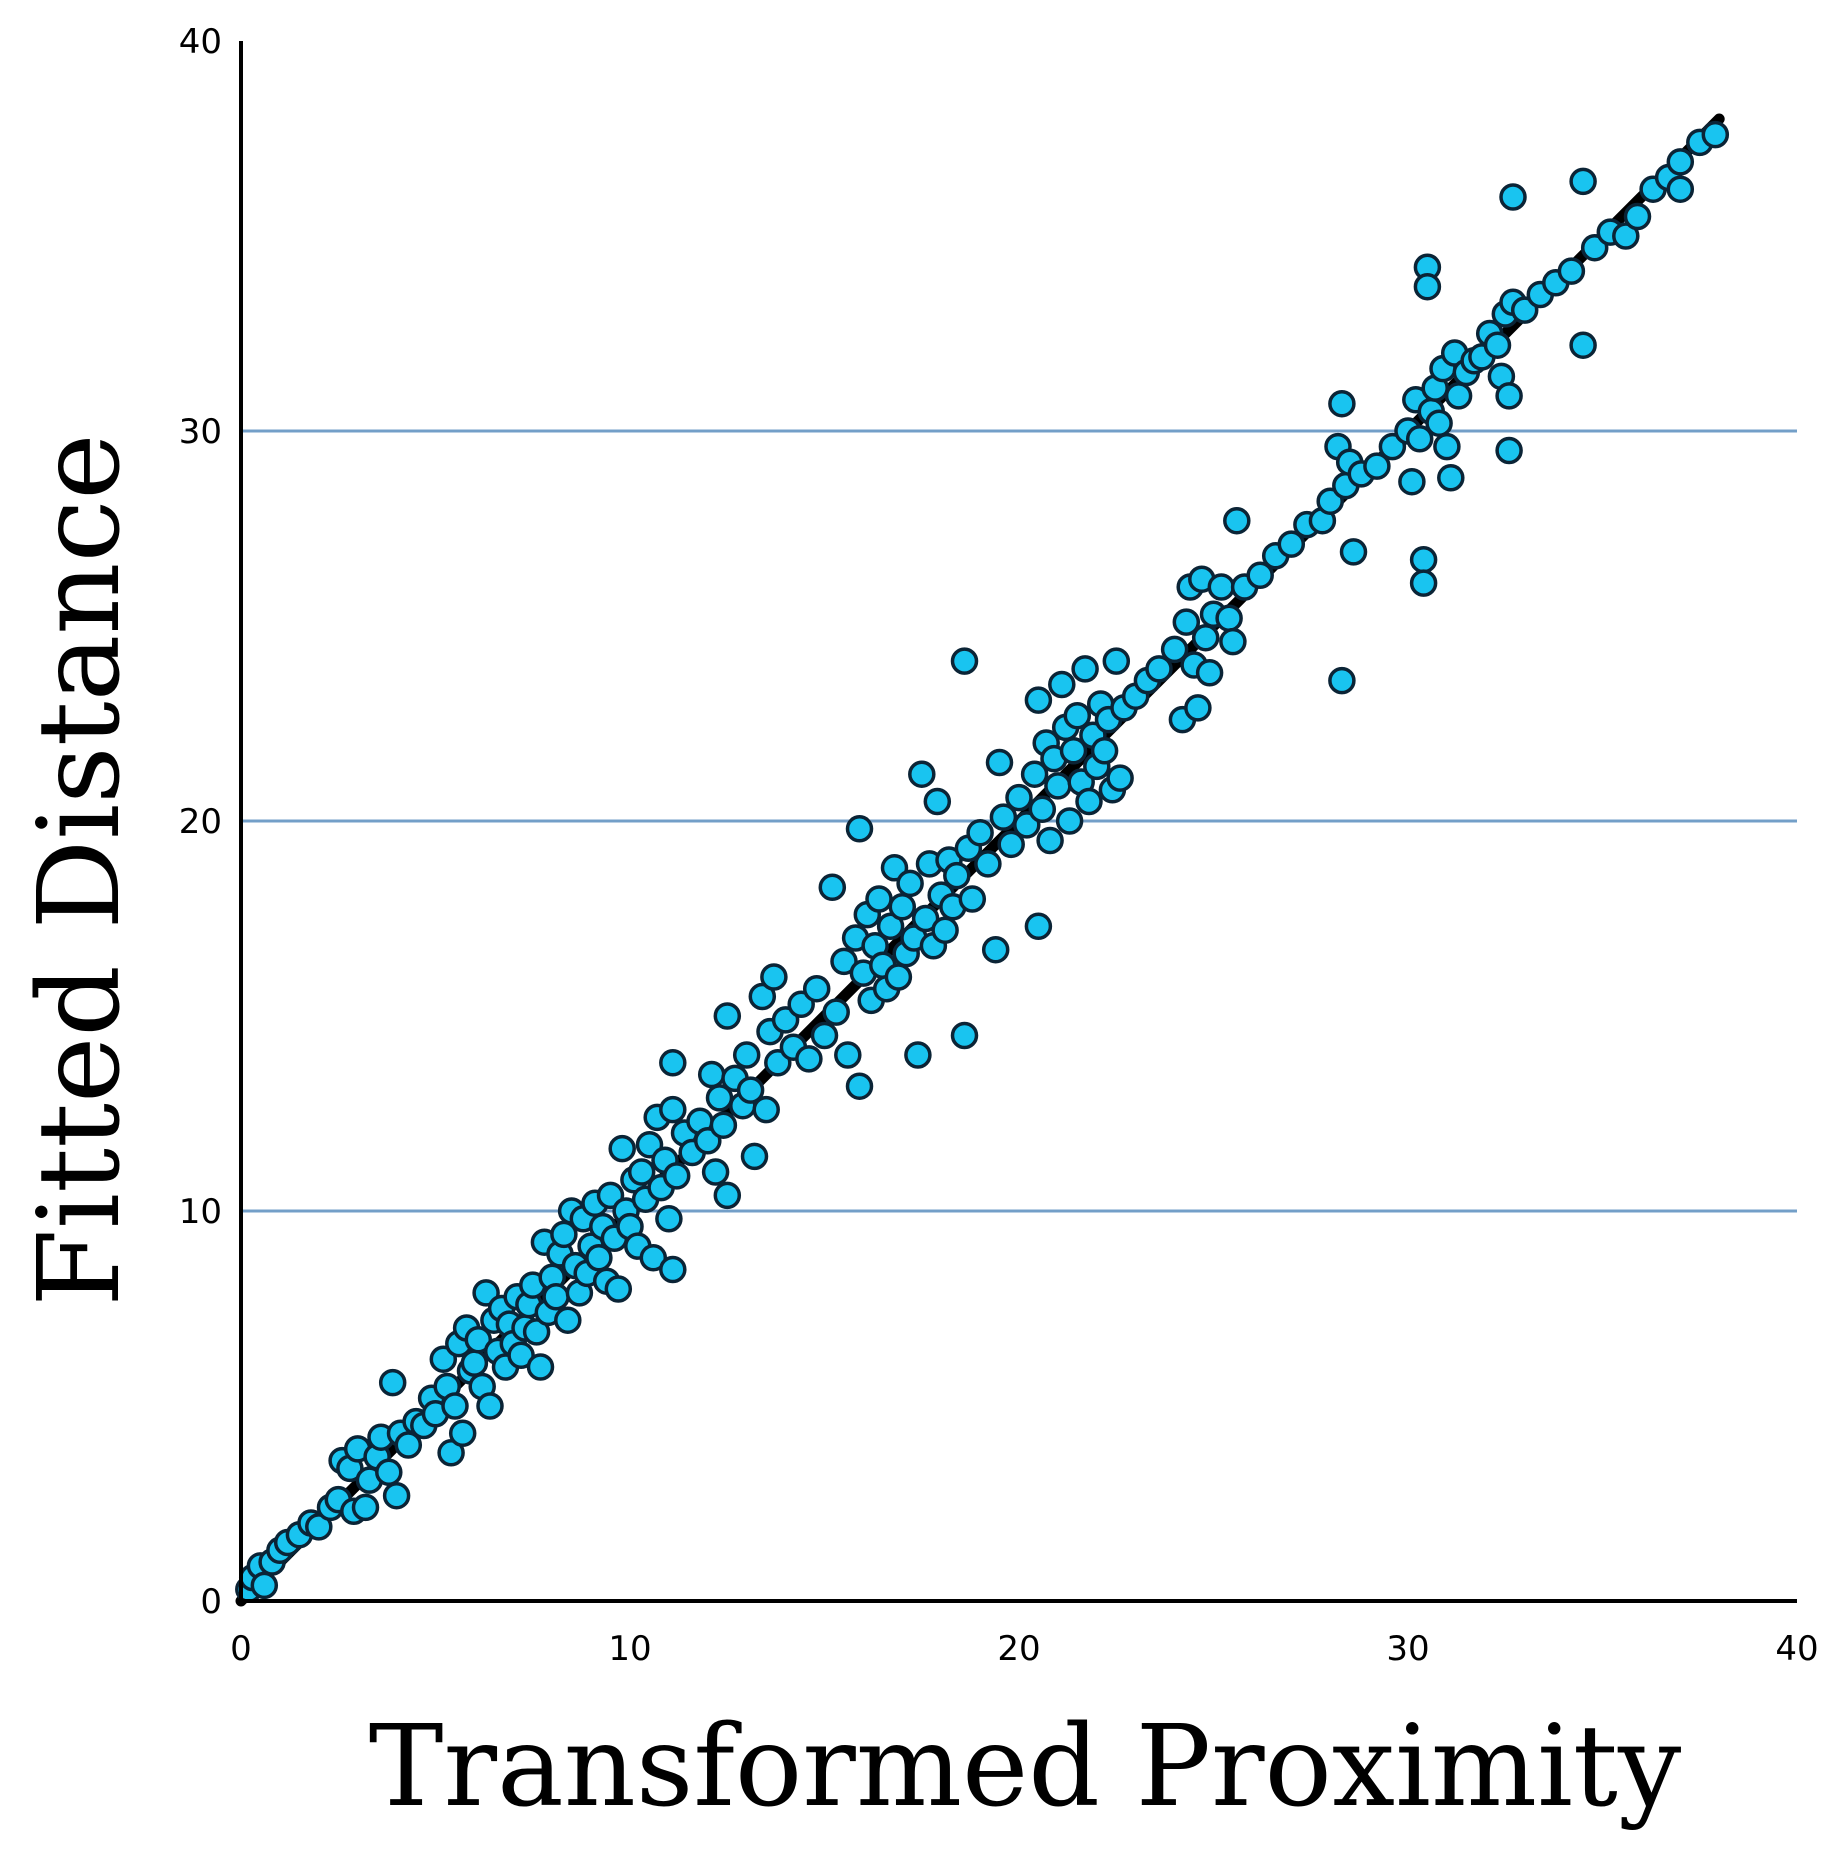 This screenshot has height=1868, width=1842. Describe the element at coordinates (200, 822) in the screenshot. I see `y-tick-labels: 0 10 20 30 40` at that location.